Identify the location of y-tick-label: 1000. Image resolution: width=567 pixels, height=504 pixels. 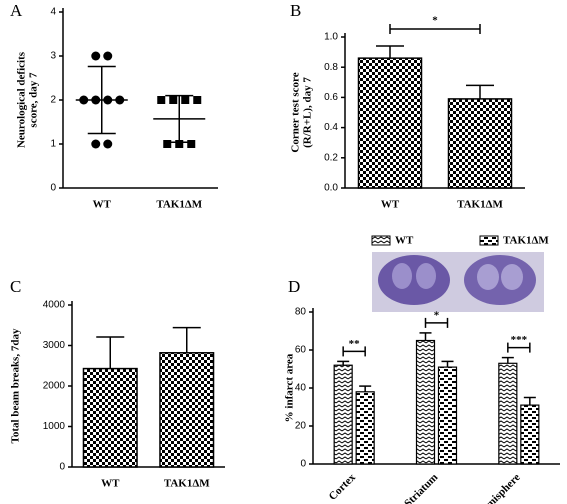
(54, 426).